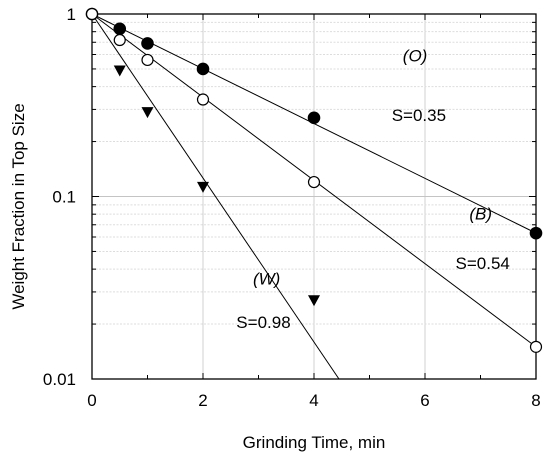 The width and height of the screenshot is (550, 462). Describe the element at coordinates (313, 400) in the screenshot. I see `x-tick-label: 4` at that location.